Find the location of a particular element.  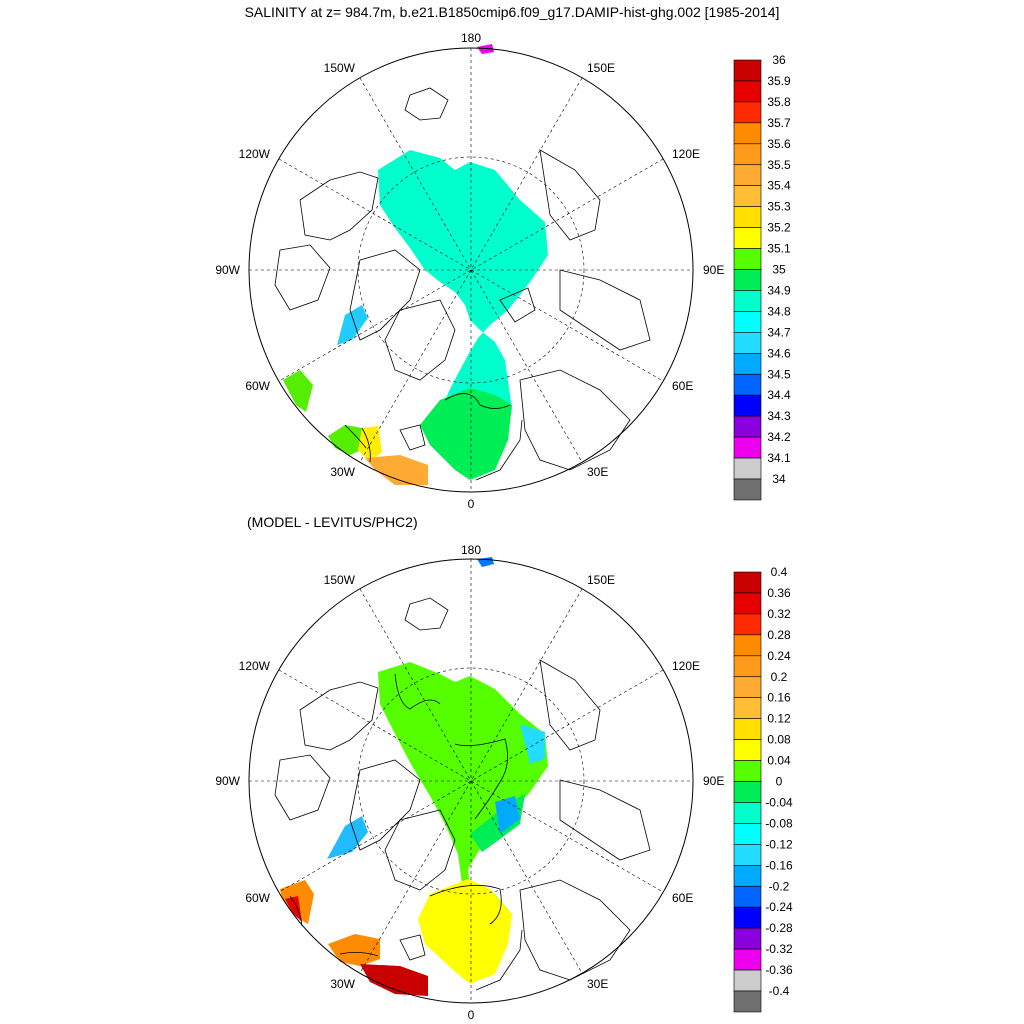

top-lon-label-0: 0 is located at coordinates (471, 503).